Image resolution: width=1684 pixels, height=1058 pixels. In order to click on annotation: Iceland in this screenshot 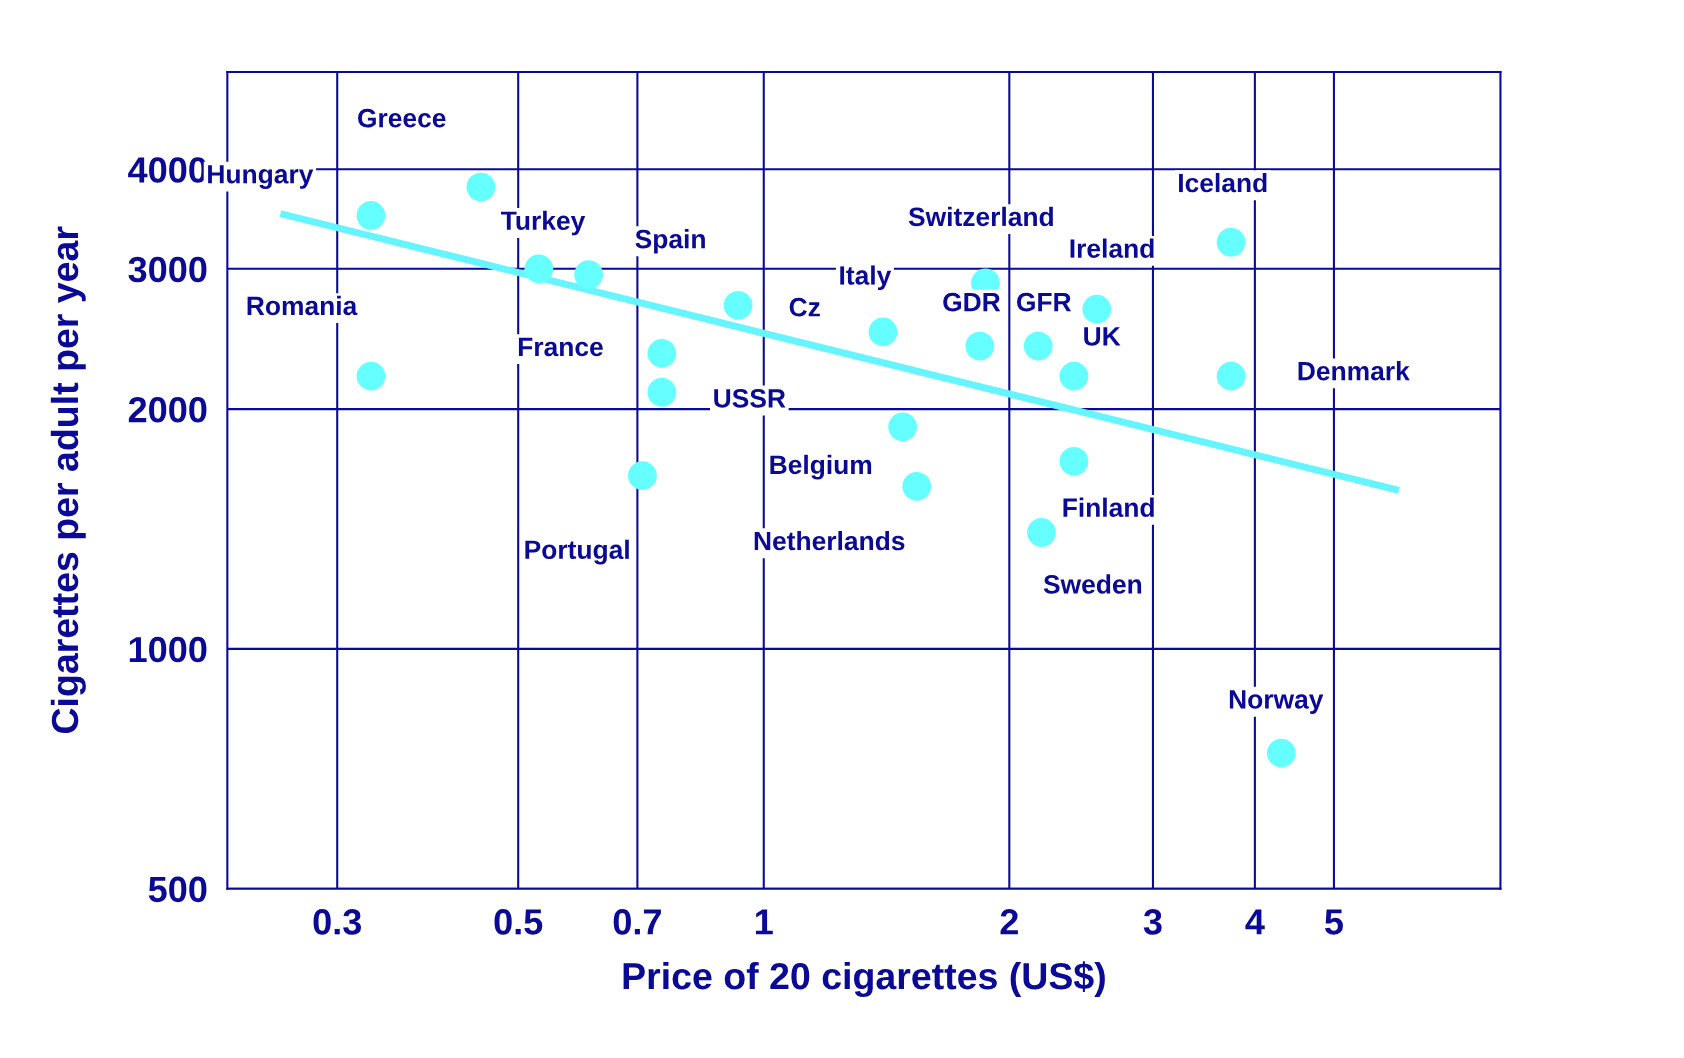, I will do `click(1223, 182)`.